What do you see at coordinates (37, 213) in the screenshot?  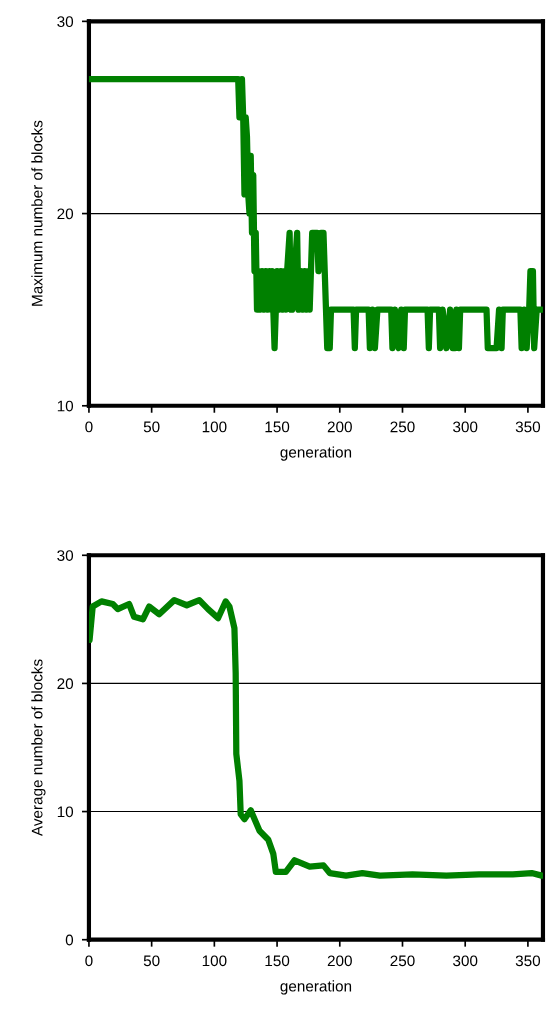 I see `y-axis-title: Maximum number of blocks` at bounding box center [37, 213].